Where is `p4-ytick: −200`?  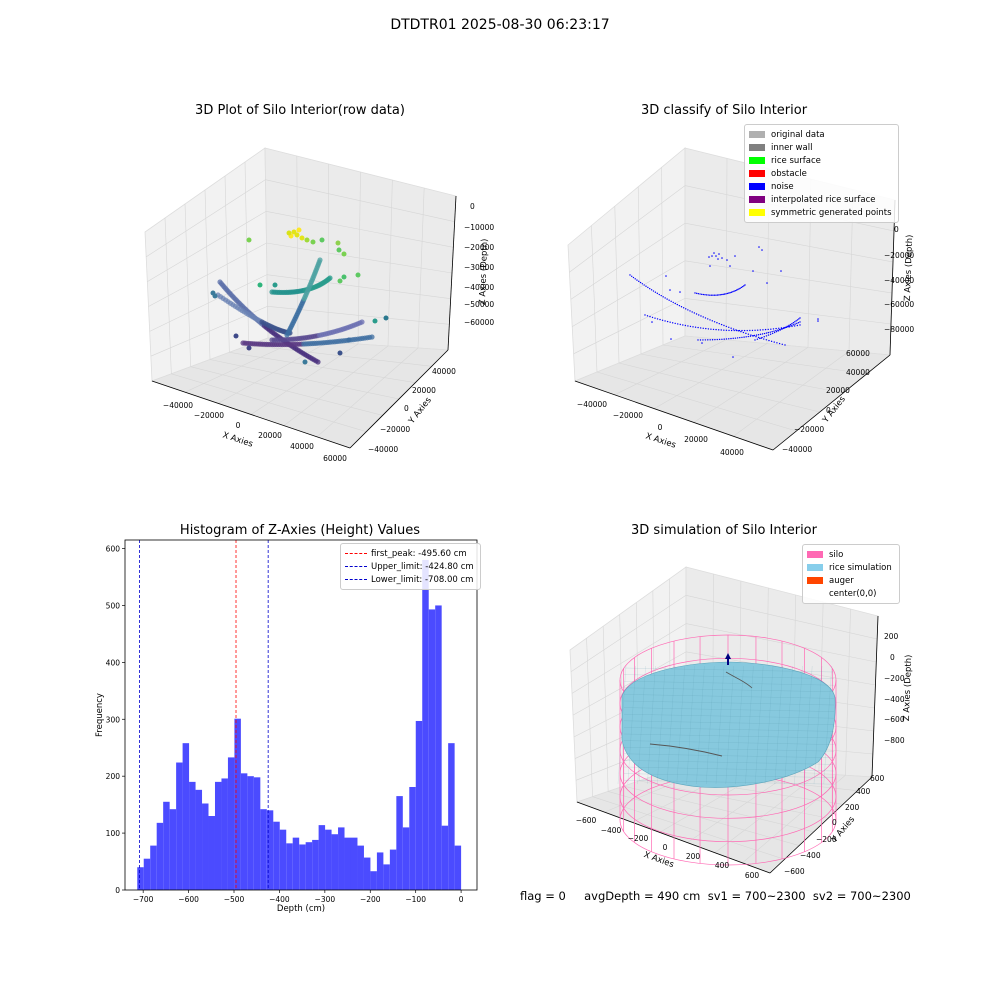
p4-ytick: −200 is located at coordinates (826, 839).